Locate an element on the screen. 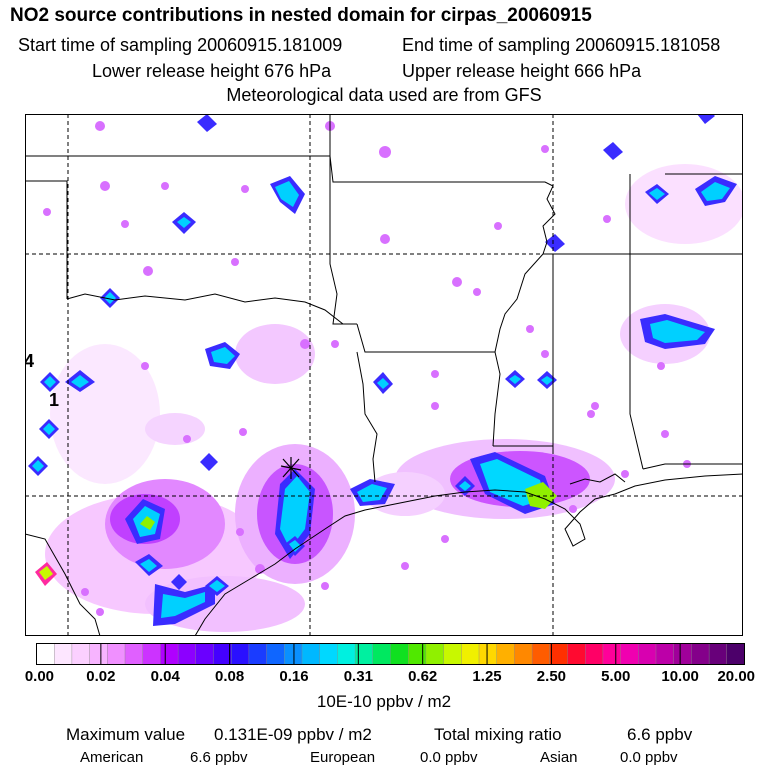 The width and height of the screenshot is (768, 768). region-american-label: American is located at coordinates (112, 757).